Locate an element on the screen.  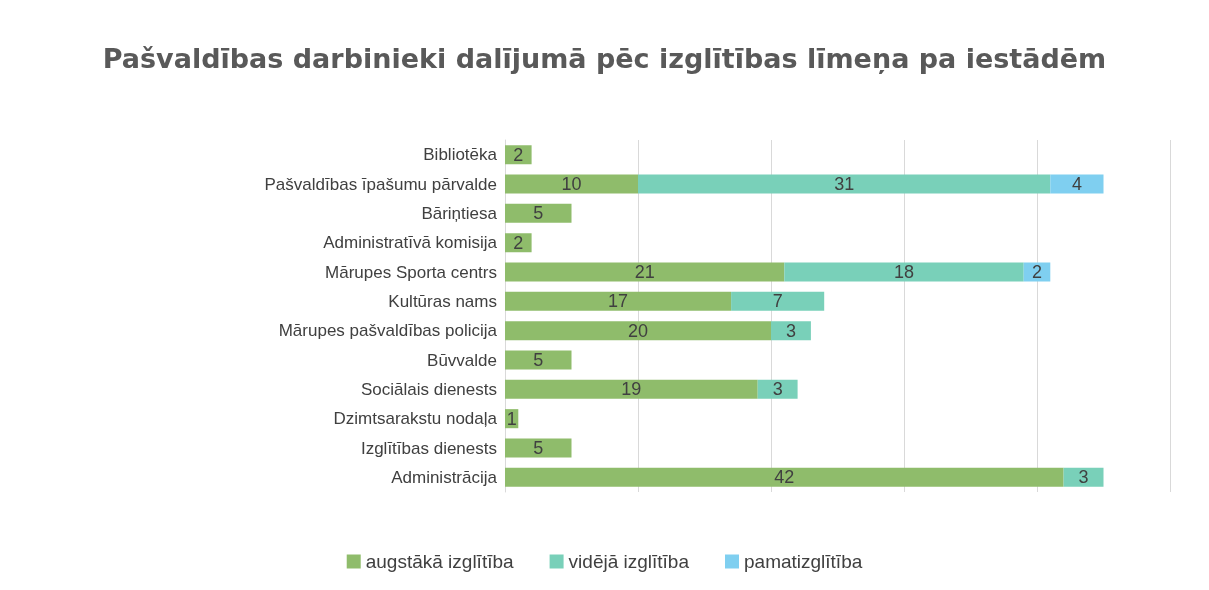
y-tick-label: Būvvalde is located at coordinates (462, 360).